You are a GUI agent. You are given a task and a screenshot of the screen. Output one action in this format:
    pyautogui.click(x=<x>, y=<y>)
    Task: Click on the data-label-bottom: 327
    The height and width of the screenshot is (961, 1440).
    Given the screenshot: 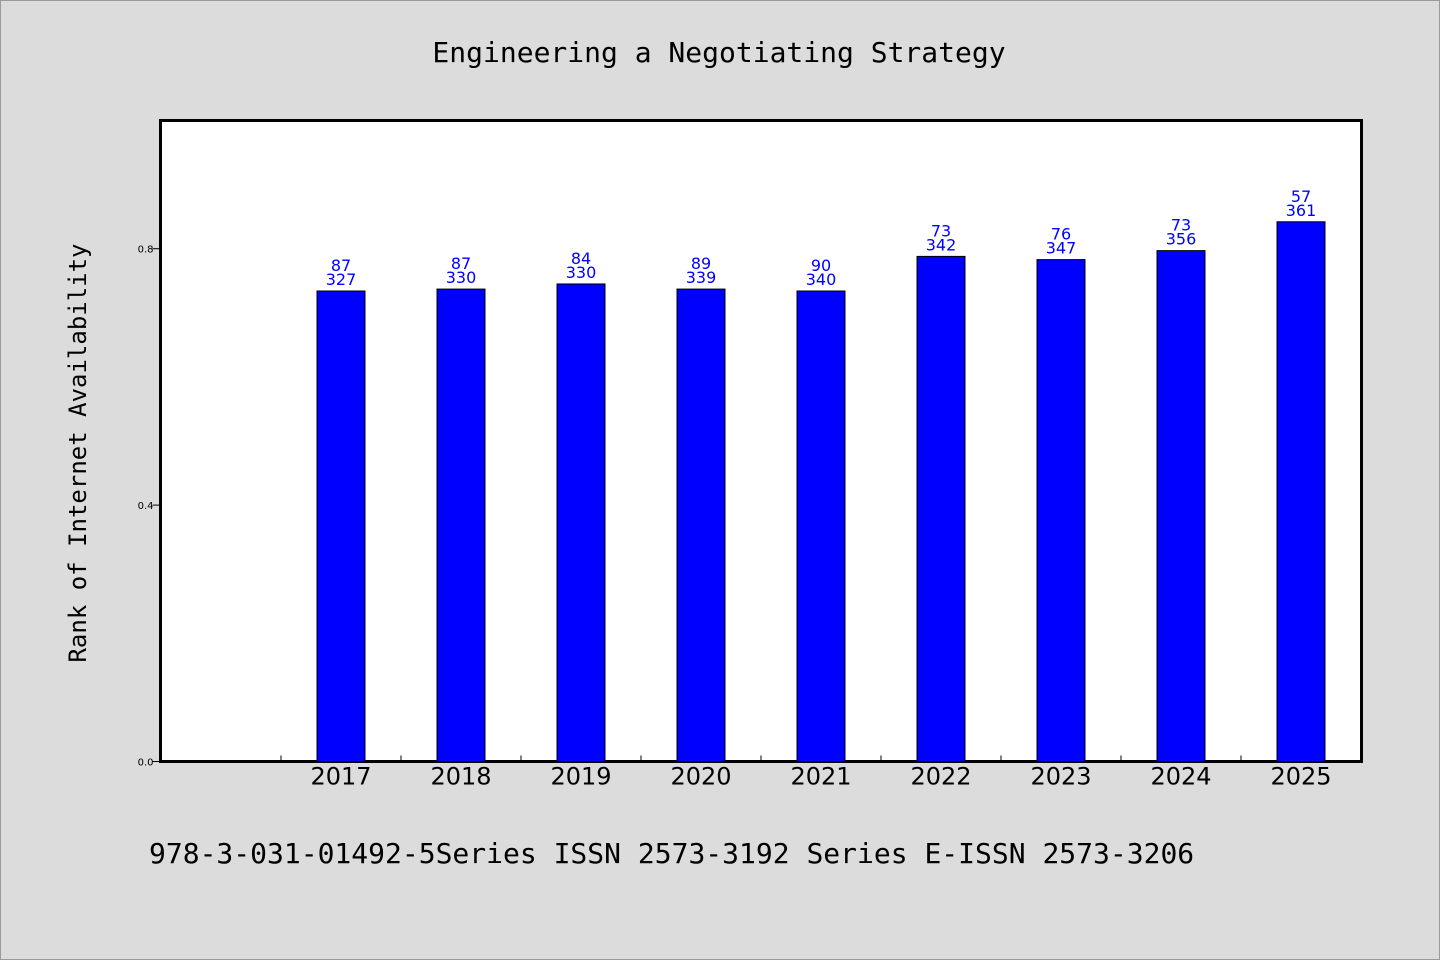 What is the action you would take?
    pyautogui.click(x=341, y=279)
    